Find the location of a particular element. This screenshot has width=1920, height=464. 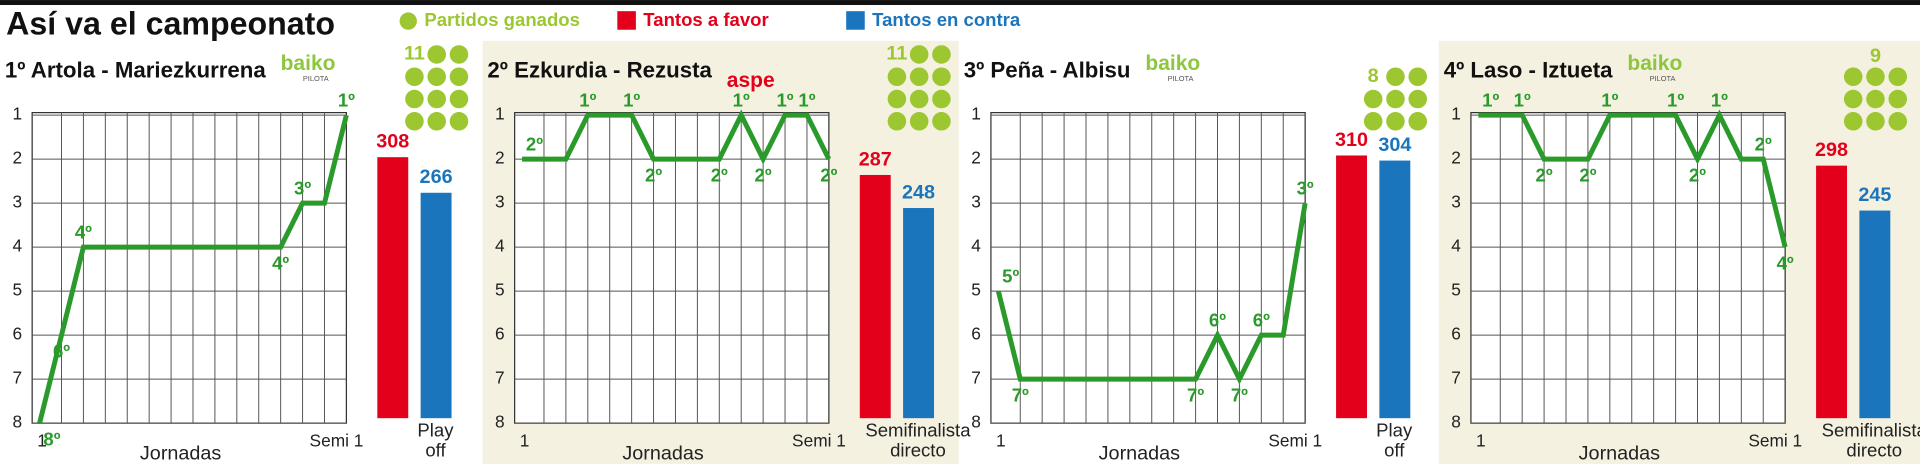

bar-label: 304 is located at coordinates (1394, 145).